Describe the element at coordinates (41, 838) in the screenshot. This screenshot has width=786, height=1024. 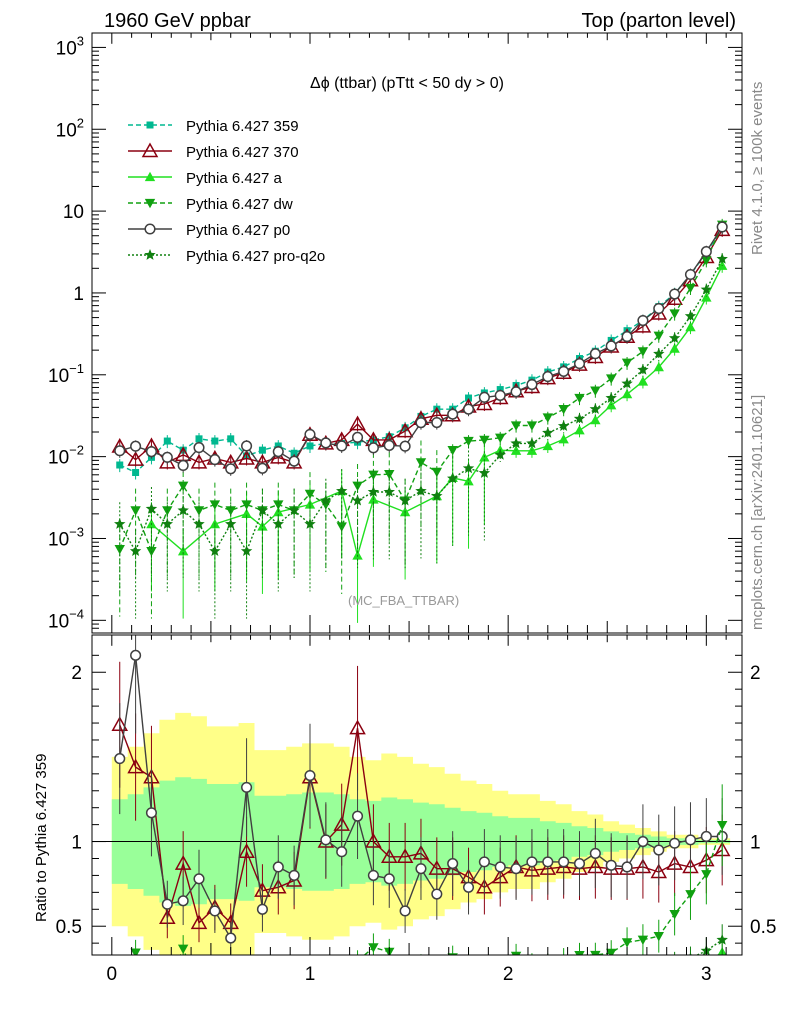
I see `ratio-axis-label: Ratio to Pythia 6.427 359` at that location.